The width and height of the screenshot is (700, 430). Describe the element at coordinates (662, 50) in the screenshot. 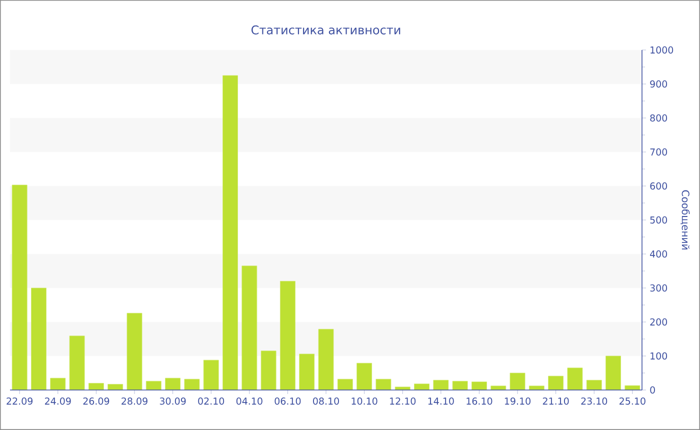

I see `y-tick-label: 1000` at that location.